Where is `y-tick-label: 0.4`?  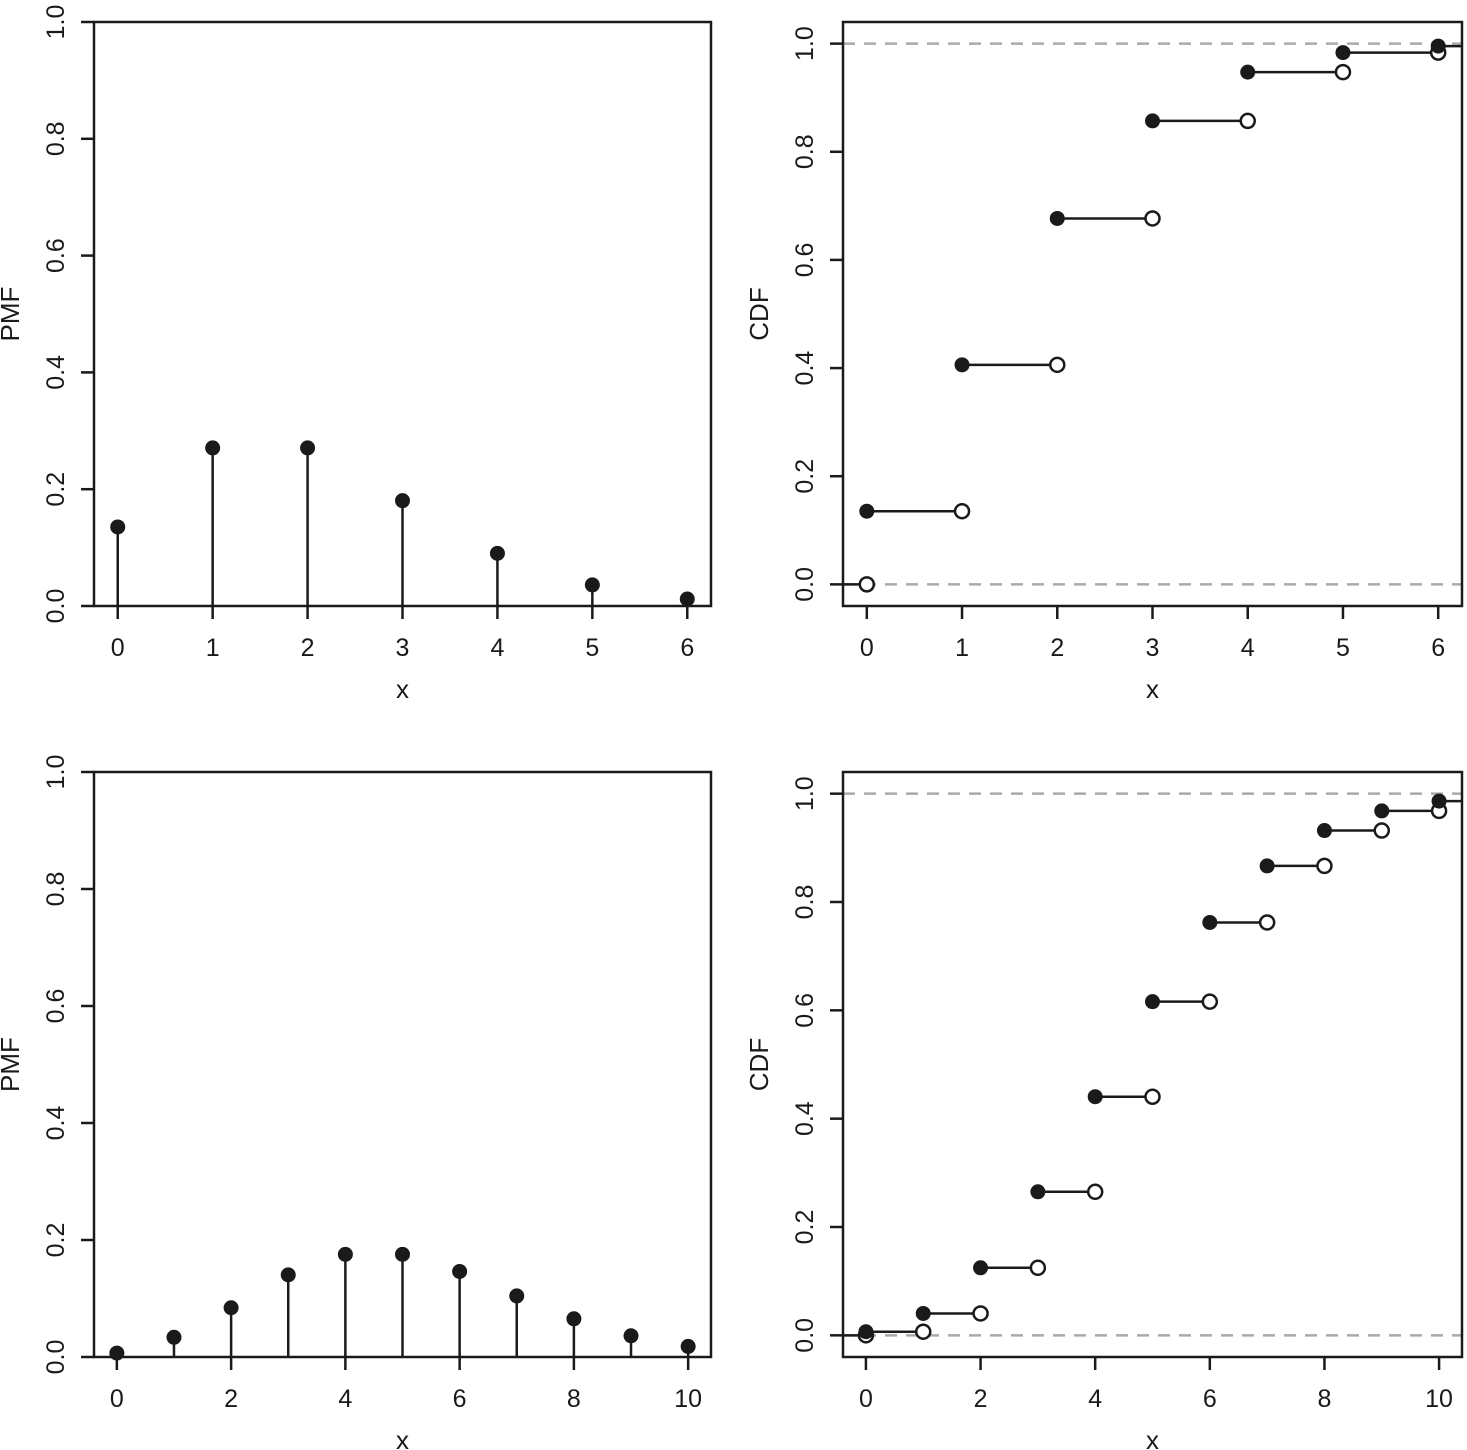 y-tick-label: 0.4 is located at coordinates (805, 1118).